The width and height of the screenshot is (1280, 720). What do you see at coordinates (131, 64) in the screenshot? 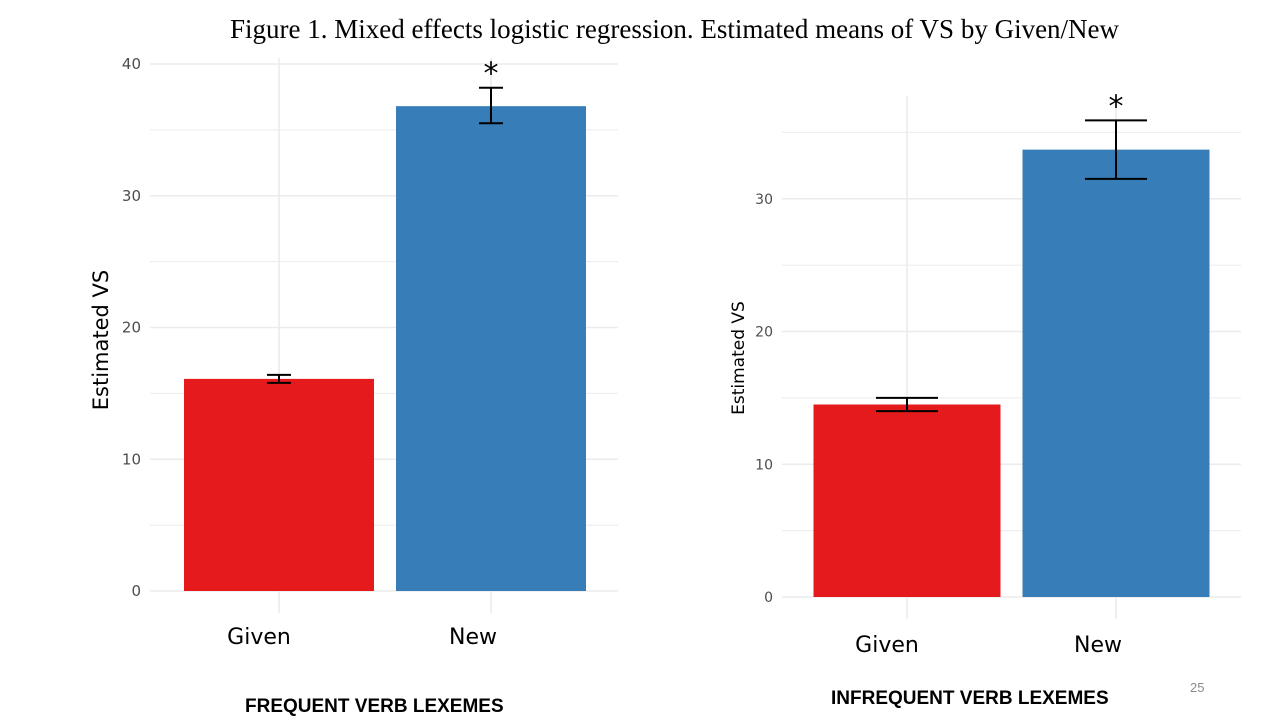
I see `y-tick-label: 40` at bounding box center [131, 64].